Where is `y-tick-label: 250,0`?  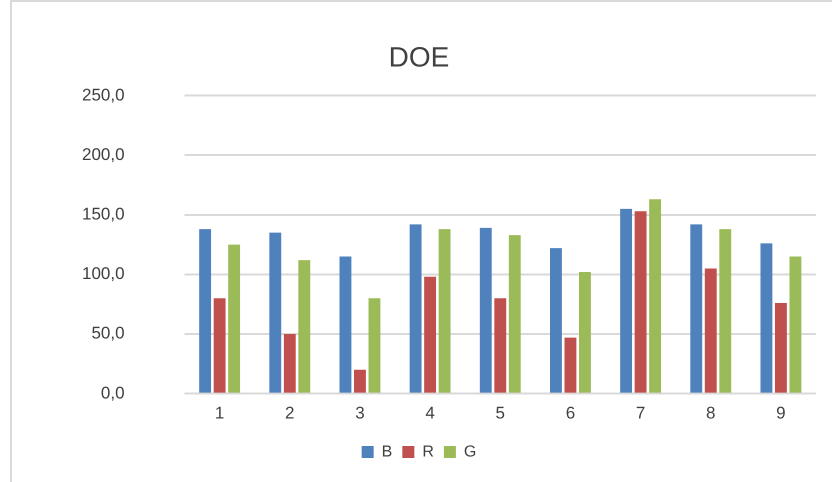
y-tick-label: 250,0 is located at coordinates (103, 94).